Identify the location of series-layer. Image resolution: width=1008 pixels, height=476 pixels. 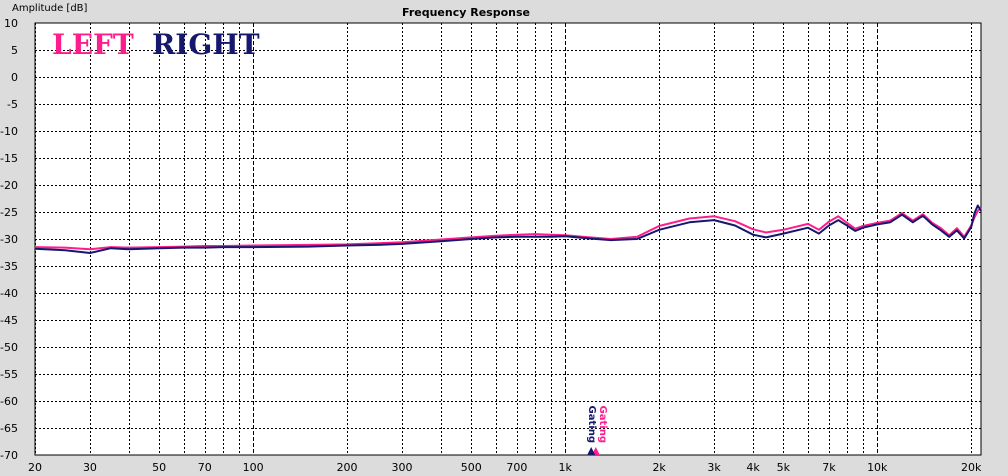
(508, 229).